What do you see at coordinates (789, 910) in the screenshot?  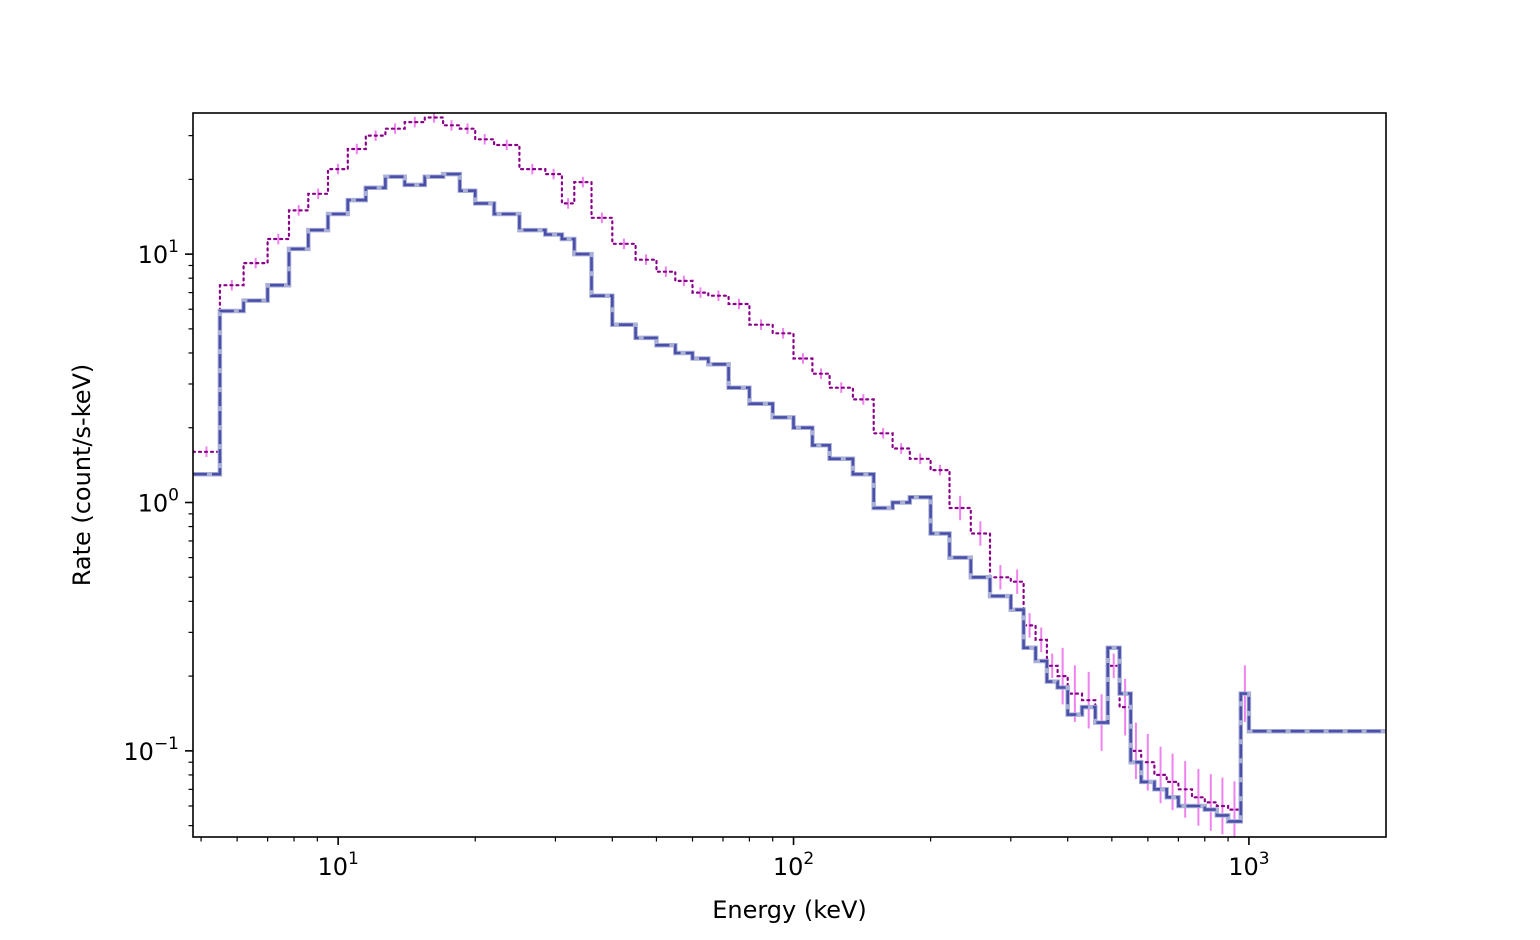 I see `x-axis-label: Energy (keV)` at bounding box center [789, 910].